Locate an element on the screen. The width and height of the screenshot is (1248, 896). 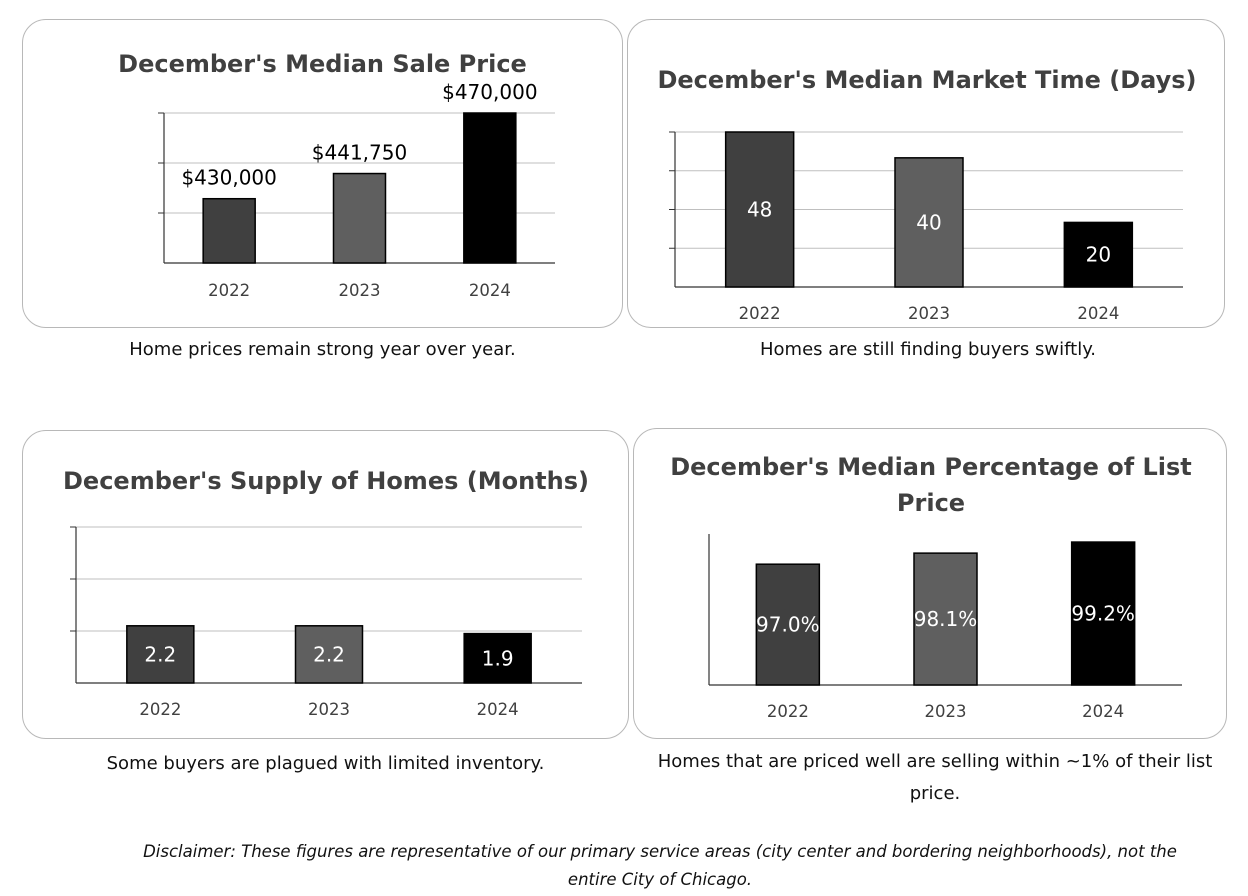
data-label: $430,000 is located at coordinates (228, 178).